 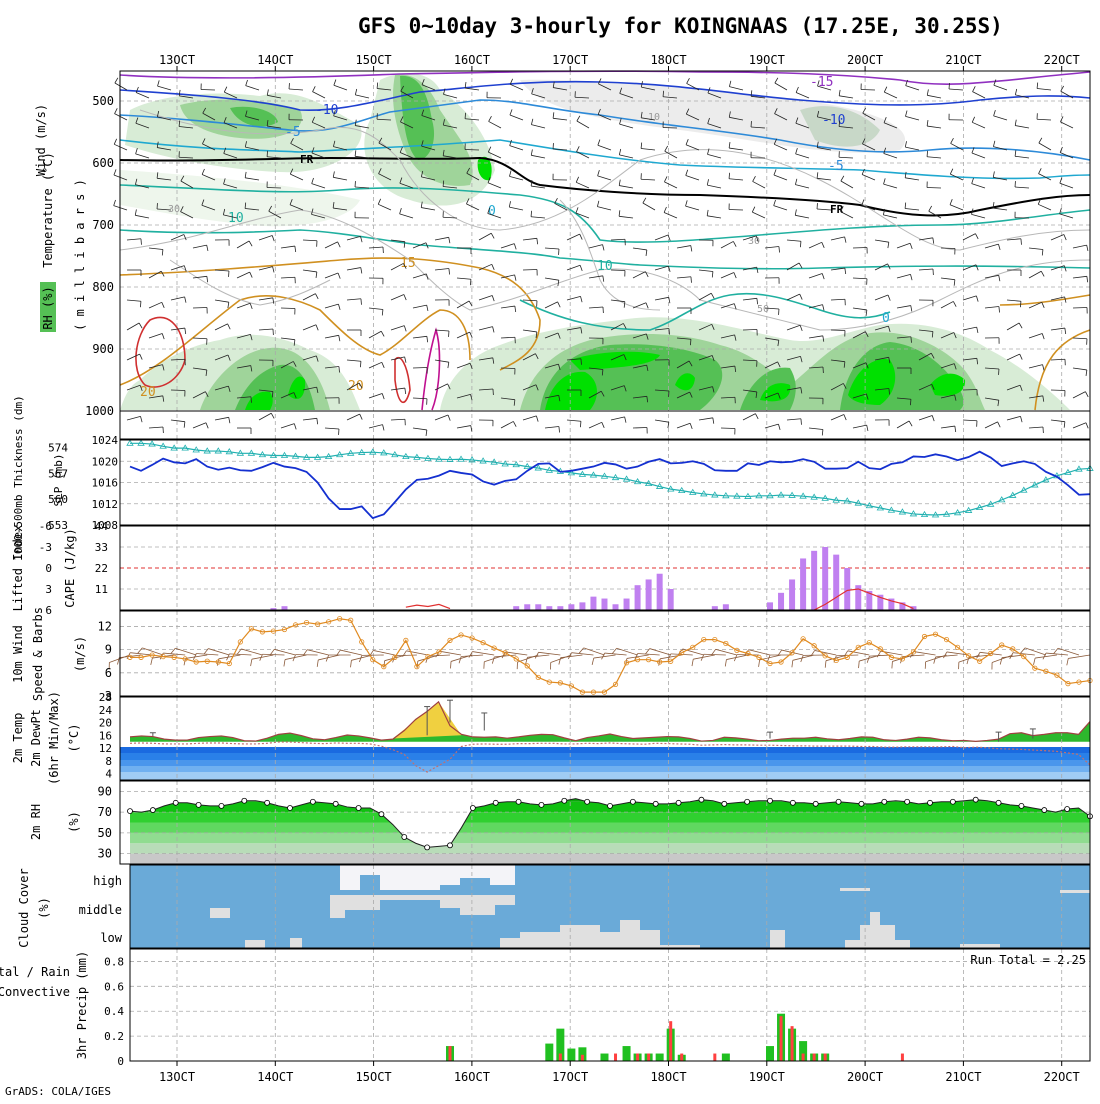 What do you see at coordinates (45, 547) in the screenshot?
I see `lifted-ytick: -3` at bounding box center [45, 547].